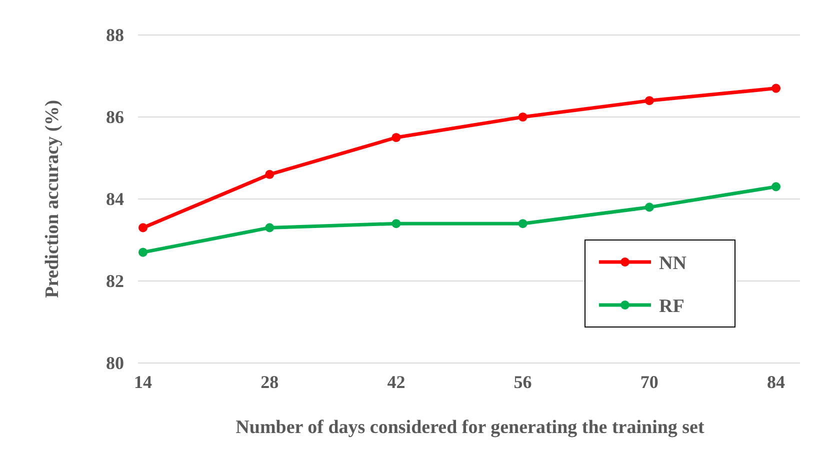  I want to click on legend-label: RF, so click(671, 306).